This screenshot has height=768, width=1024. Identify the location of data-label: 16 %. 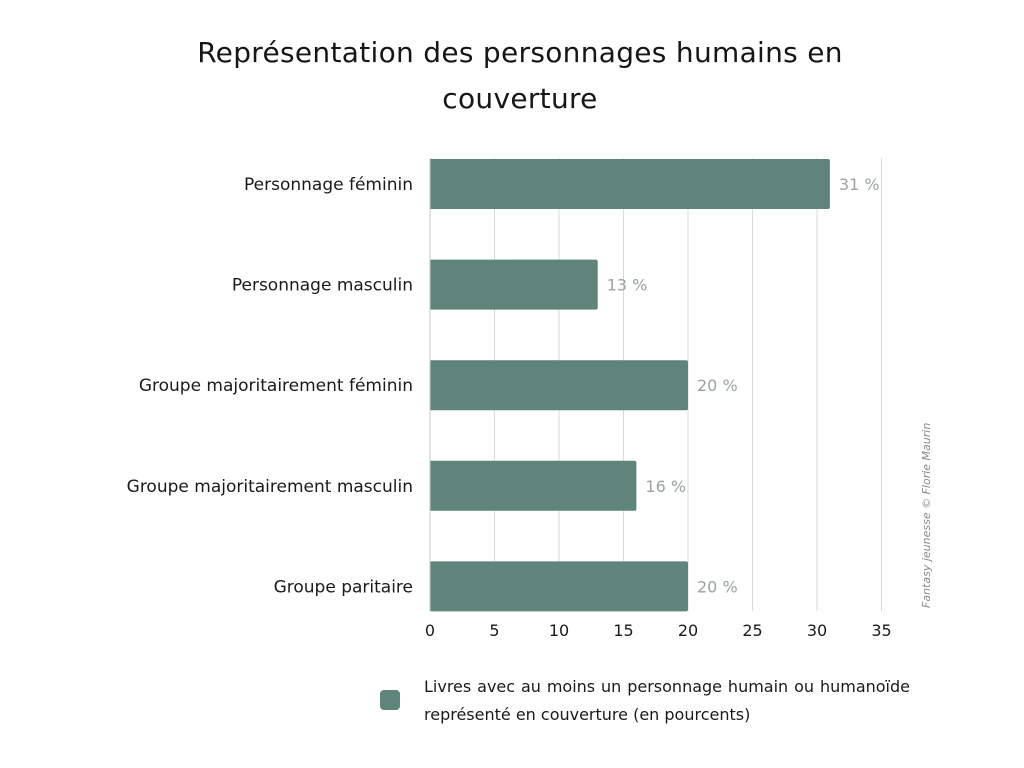
(665, 486).